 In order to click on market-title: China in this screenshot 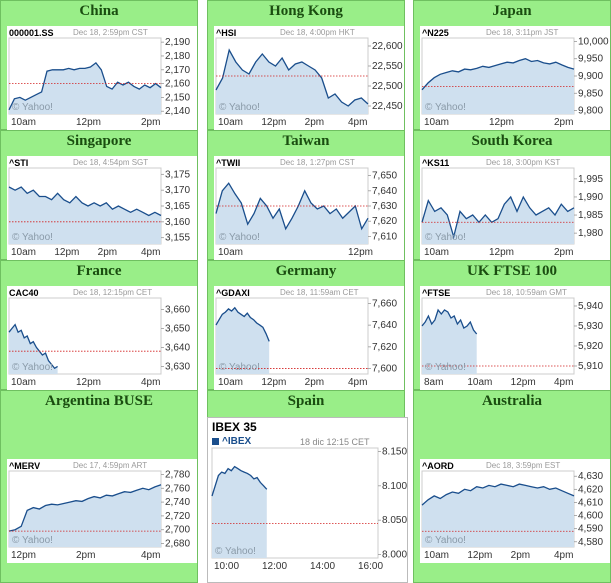, I will do `click(99, 11)`.